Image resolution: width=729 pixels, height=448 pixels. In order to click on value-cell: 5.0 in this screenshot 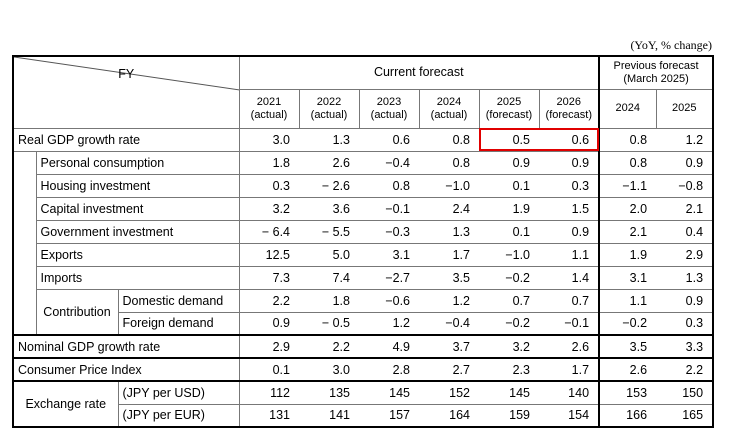, I will do `click(329, 254)`.